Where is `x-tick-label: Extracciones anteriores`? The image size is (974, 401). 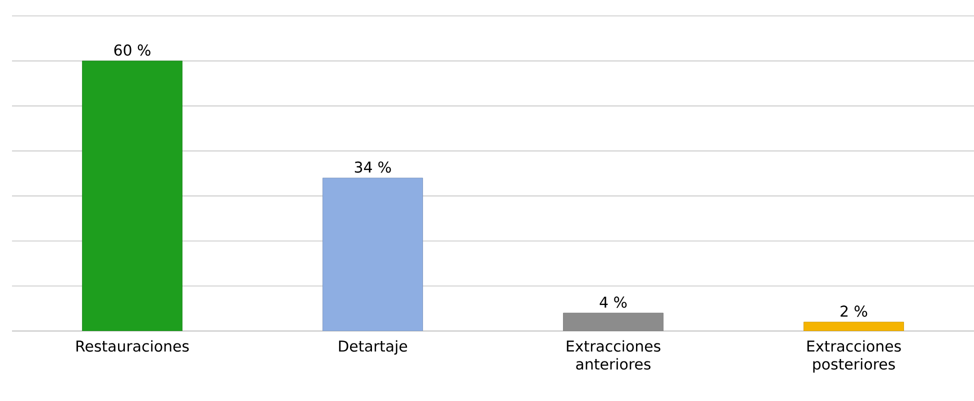
x-tick-label: Extracciones anteriores is located at coordinates (613, 355).